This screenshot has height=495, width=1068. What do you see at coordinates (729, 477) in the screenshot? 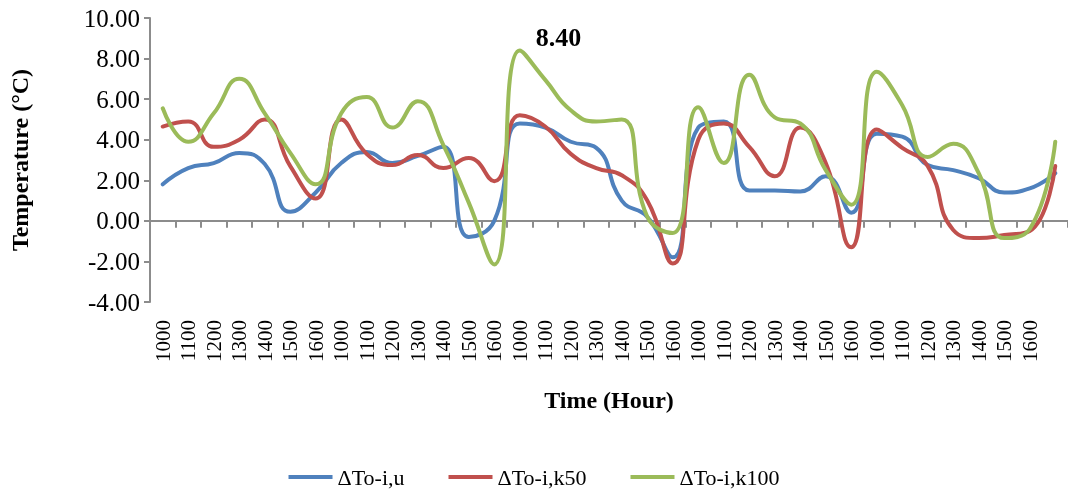
I see `legend-label: ΔTo-i,k100` at bounding box center [729, 477].